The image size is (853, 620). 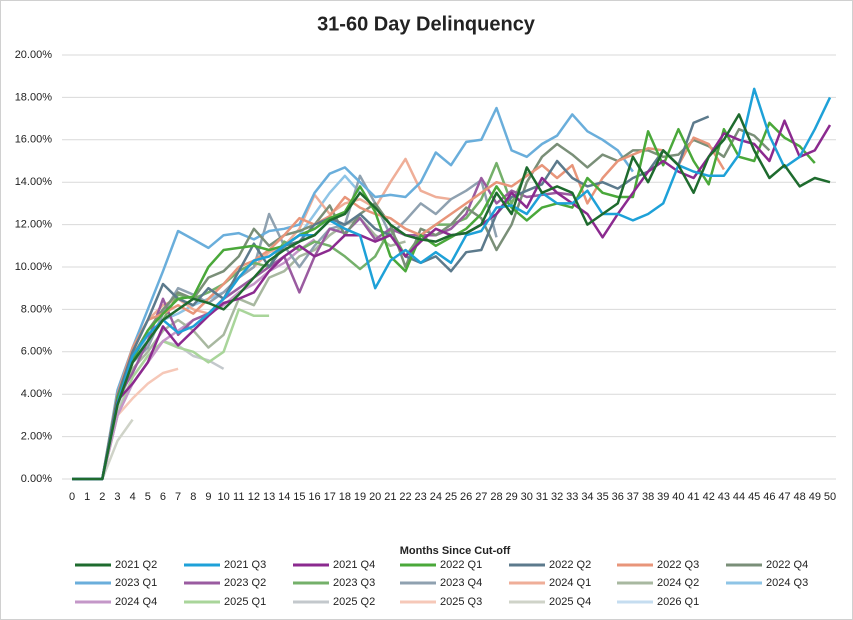 I want to click on x-tick-label: 43, so click(x=724, y=497).